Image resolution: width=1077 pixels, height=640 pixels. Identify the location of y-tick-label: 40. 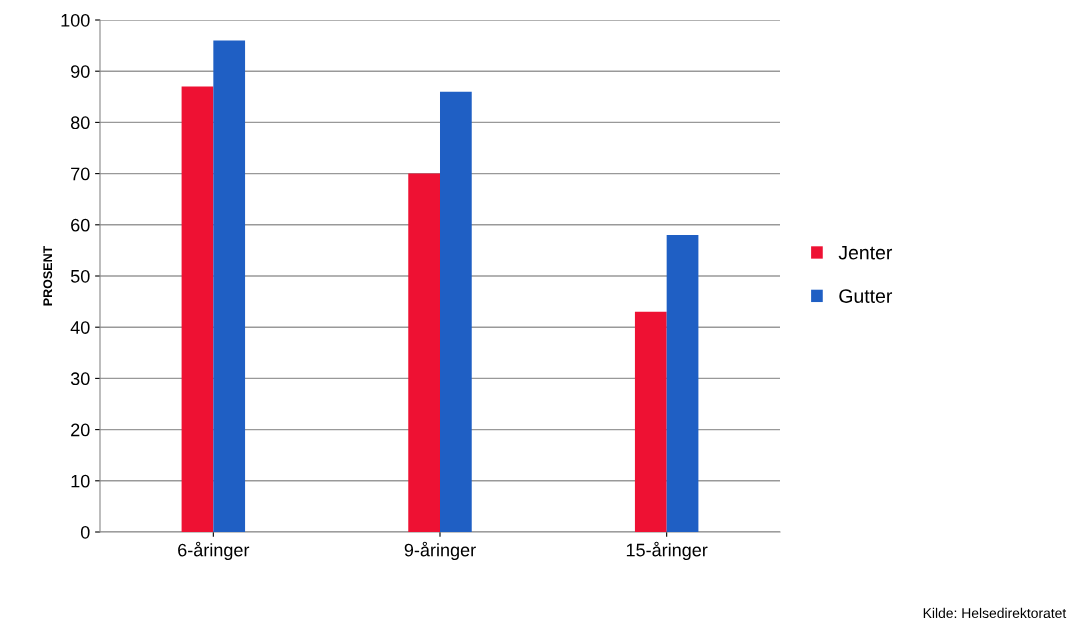
(80, 327).